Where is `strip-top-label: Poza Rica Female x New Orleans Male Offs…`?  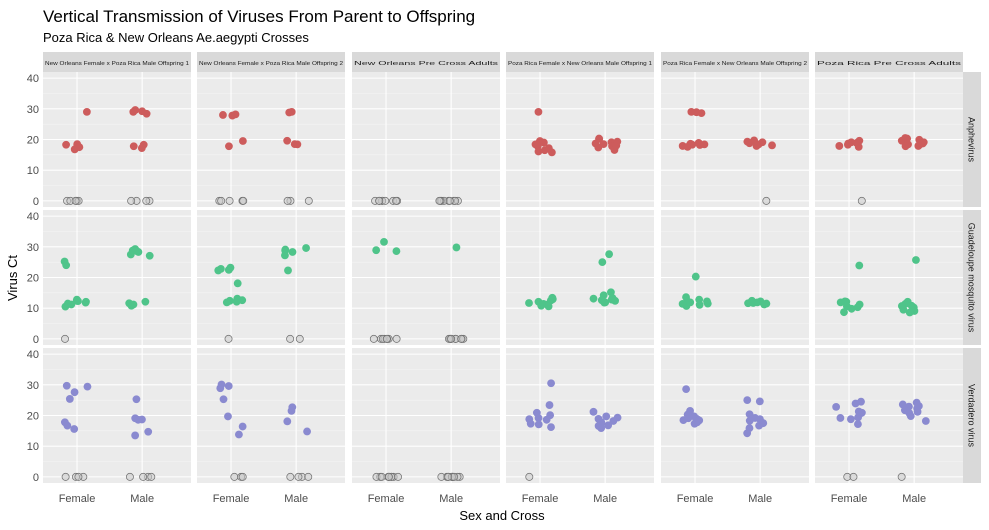
strip-top-label: Poza Rica Female x New Orleans Male Offs… is located at coordinates (580, 64).